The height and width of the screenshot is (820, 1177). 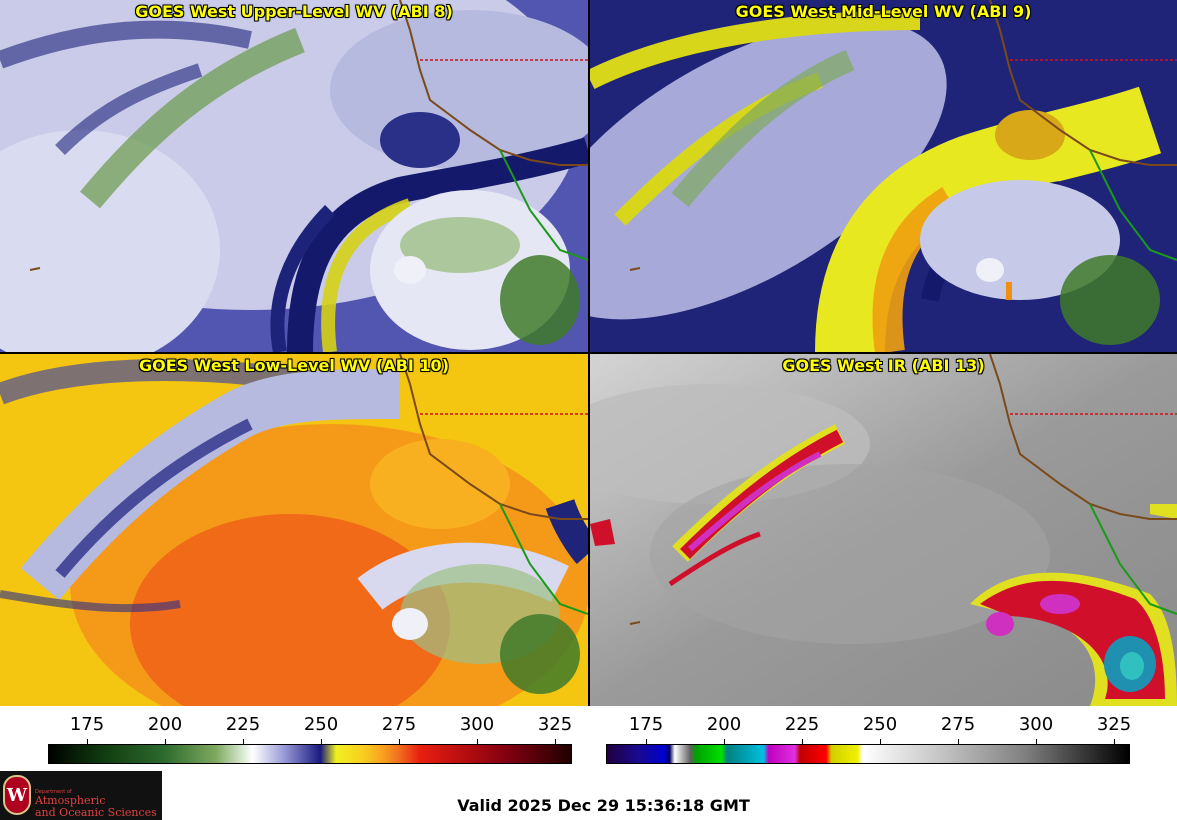 I want to click on ir-tick-label: 300, so click(x=1036, y=724).